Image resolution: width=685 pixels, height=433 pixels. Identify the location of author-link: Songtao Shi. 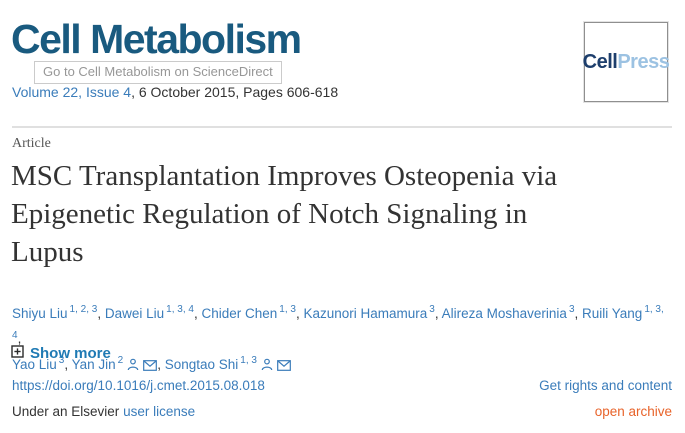
(201, 364).